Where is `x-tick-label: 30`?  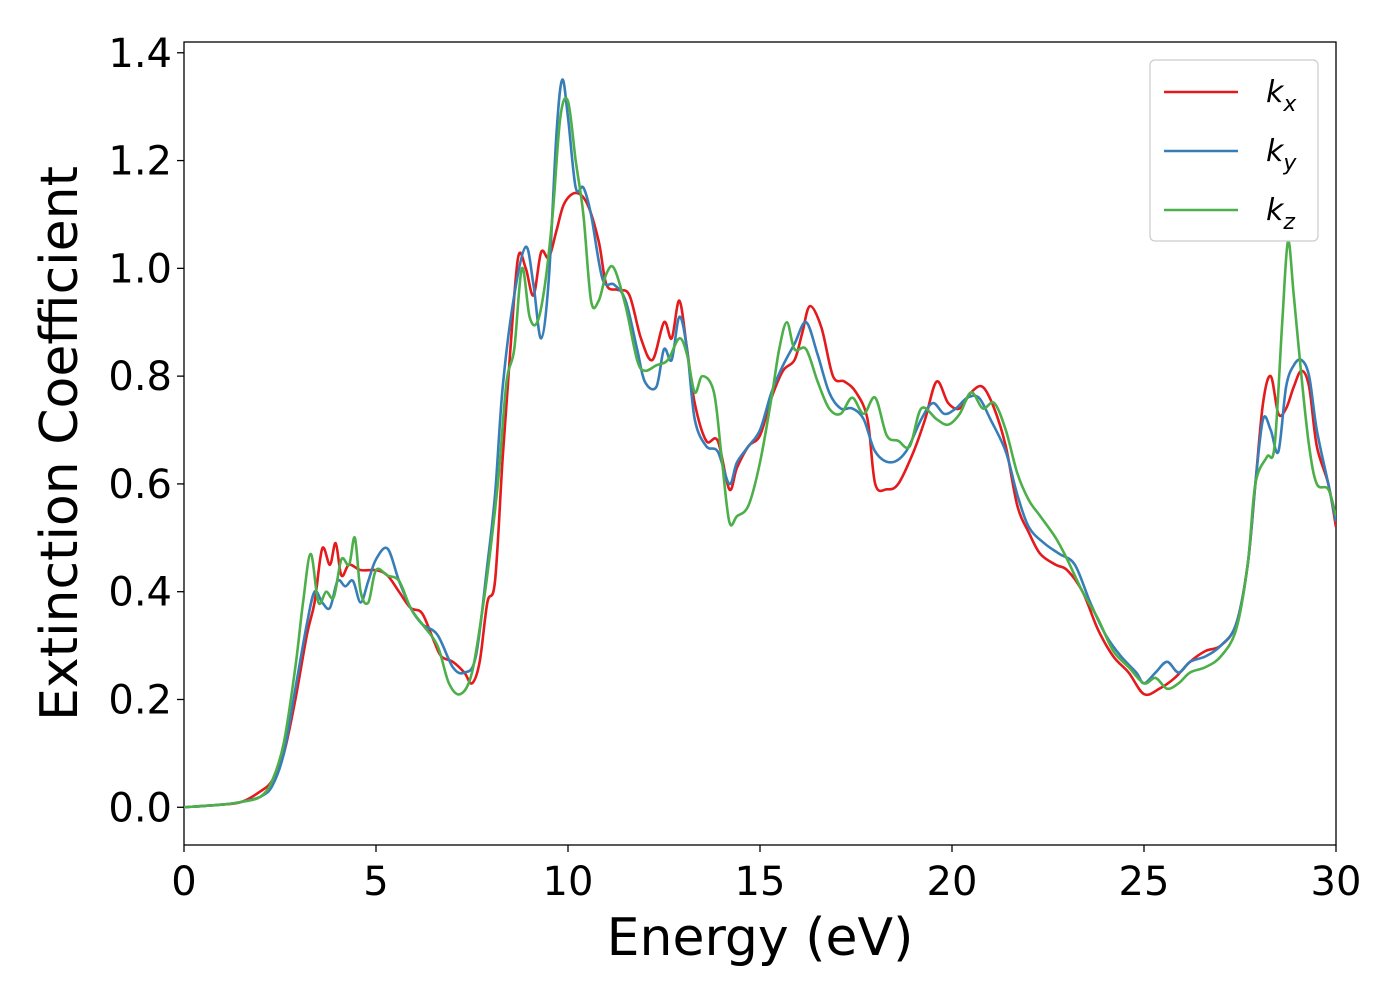
x-tick-label: 30 is located at coordinates (1336, 882).